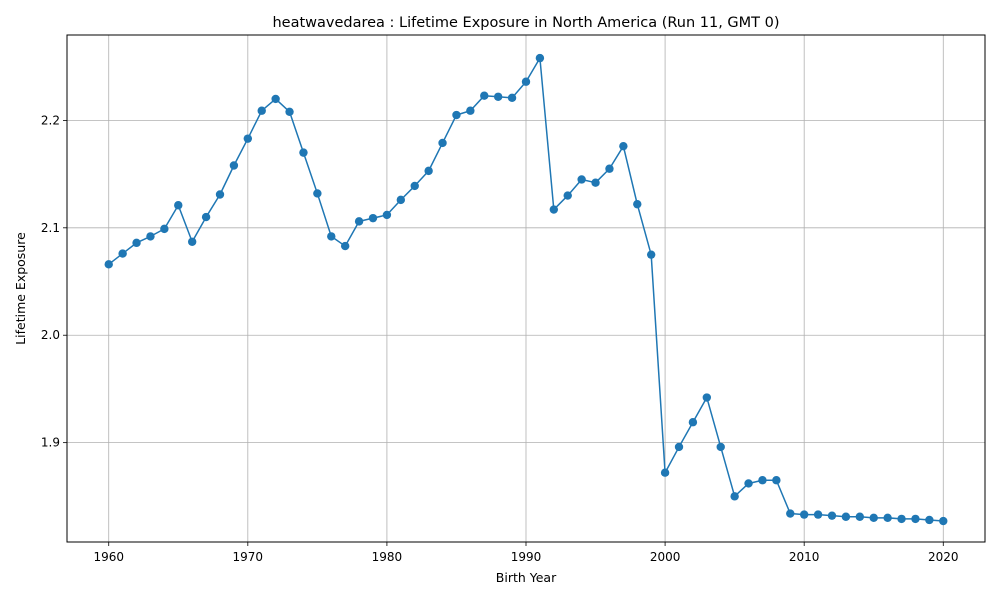  I want to click on y-tick-label: 2.2, so click(50, 120).